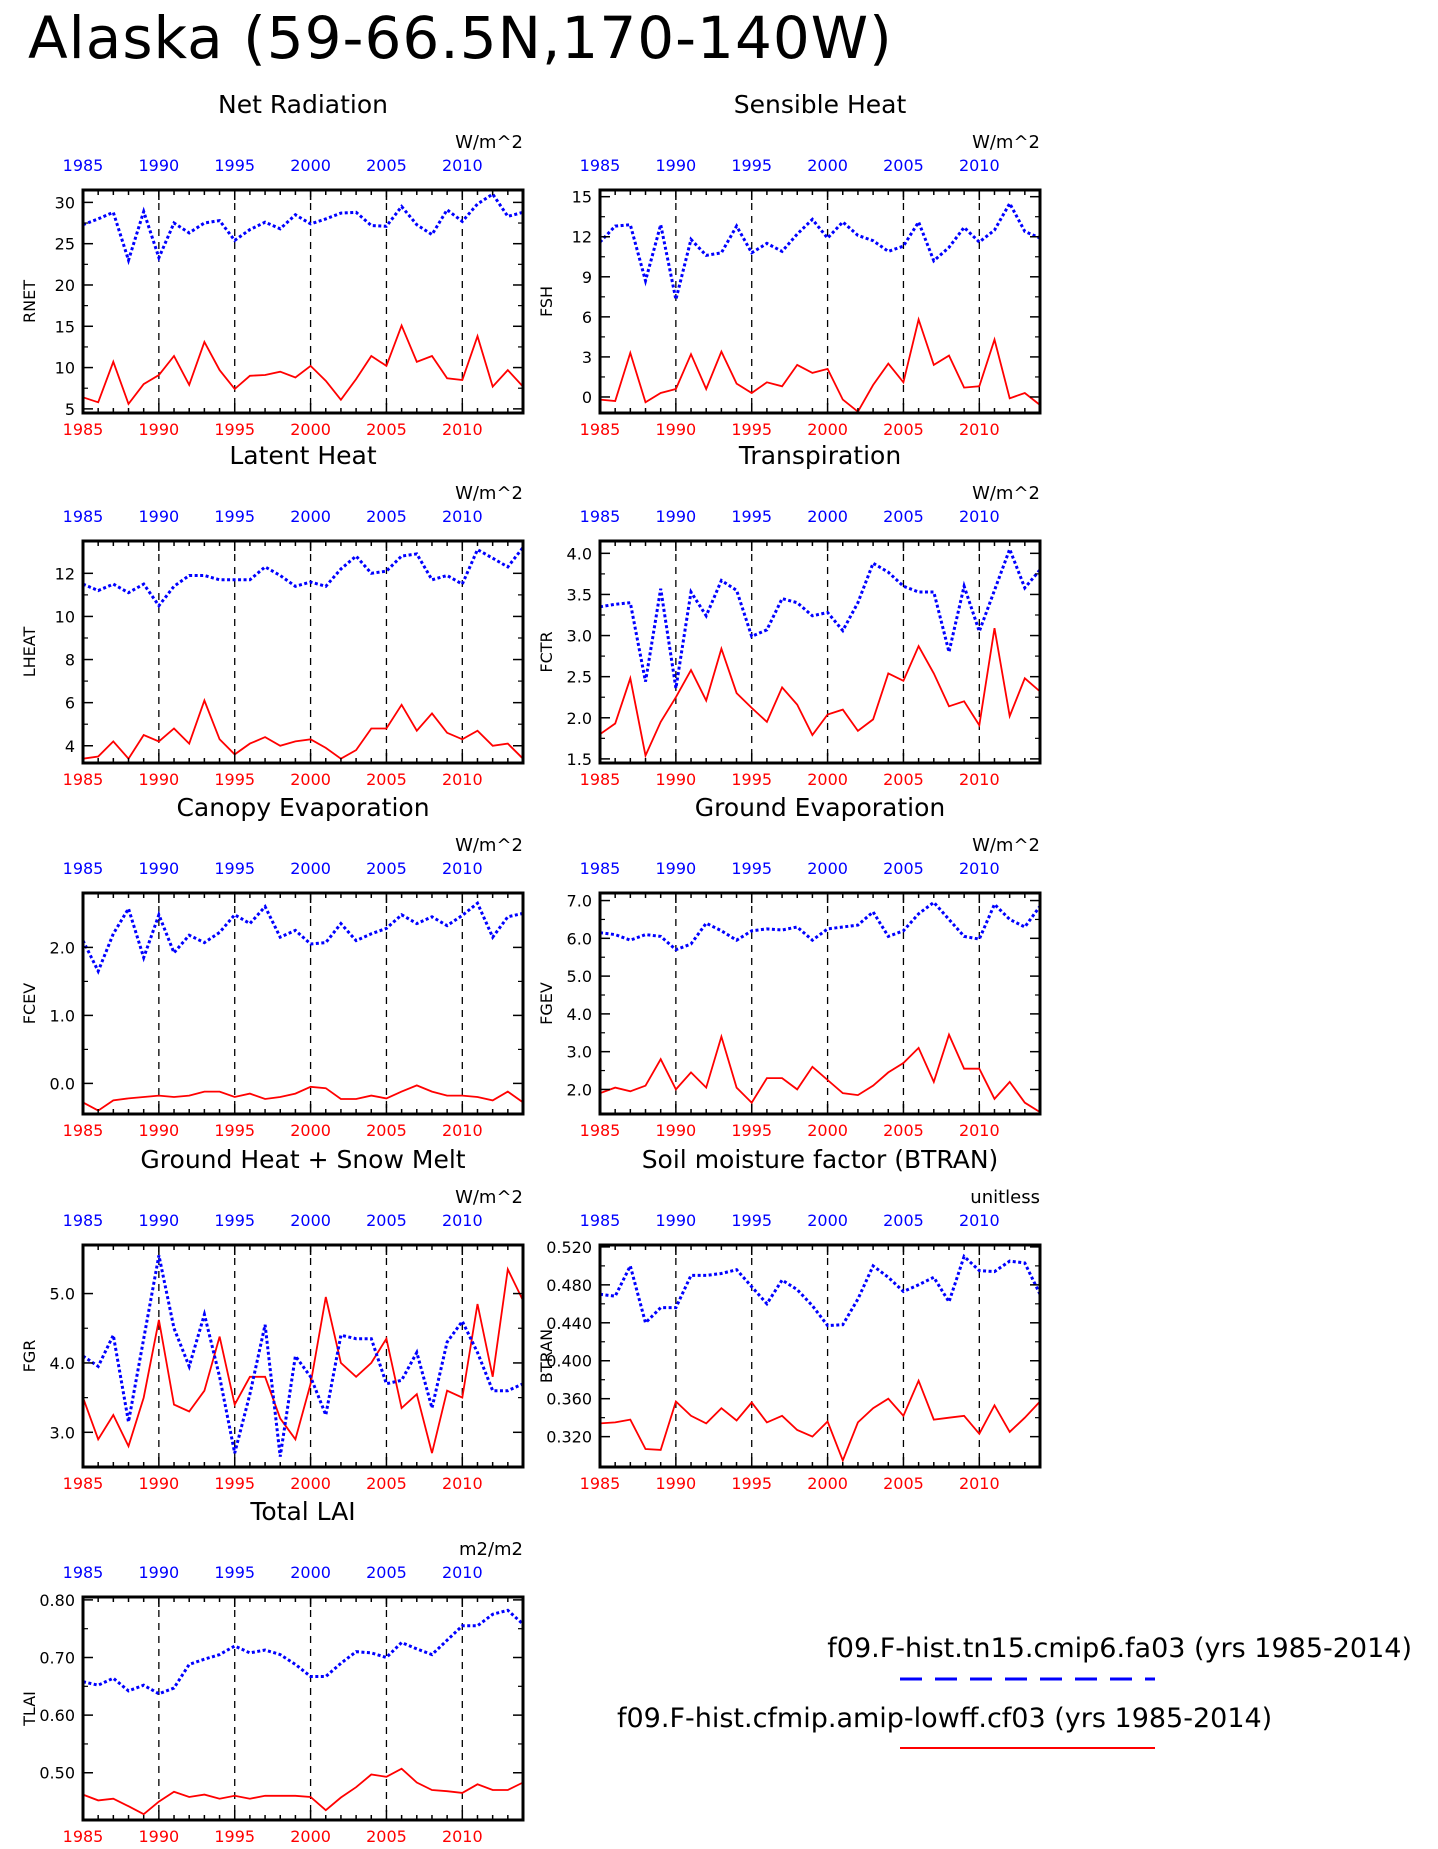 Image resolution: width=1438 pixels, height=1849 pixels. What do you see at coordinates (29, 1709) in the screenshot?
I see `y-axis-label: TLAI` at bounding box center [29, 1709].